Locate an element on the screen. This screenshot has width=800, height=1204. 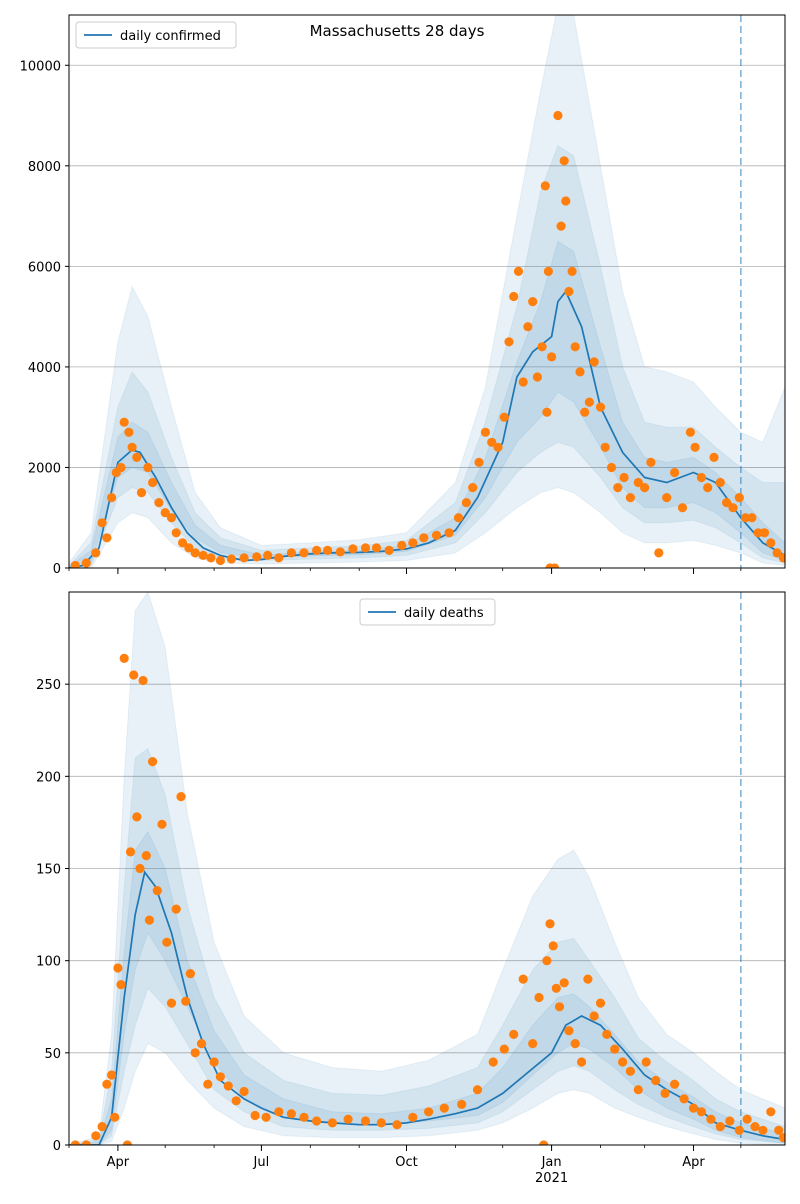
legend-label: daily confirmed is located at coordinates (170, 36).